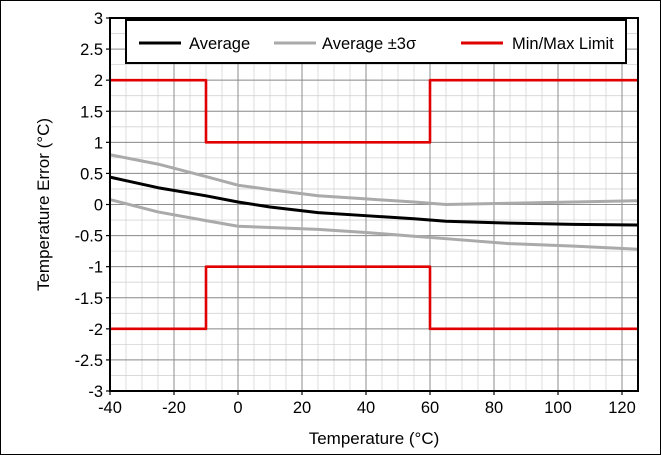 This screenshot has height=455, width=661. Describe the element at coordinates (43, 204) in the screenshot. I see `y-axis-title: Temperature Error (°C)` at that location.